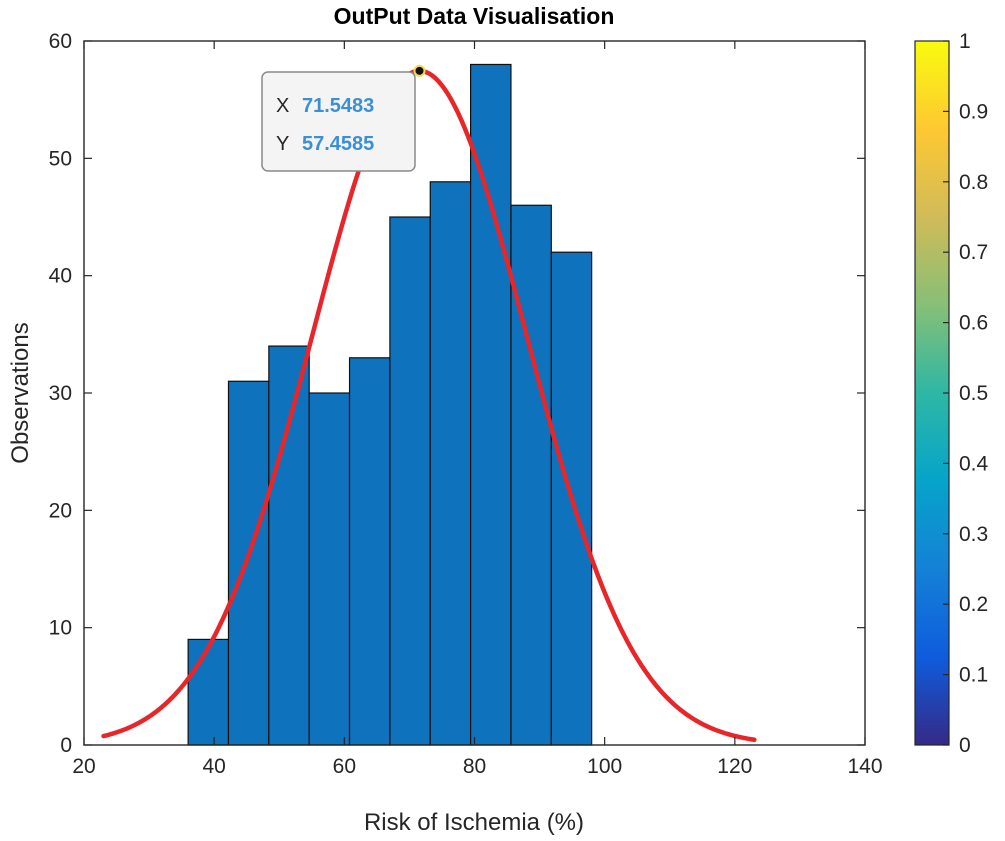 The height and width of the screenshot is (841, 1005). Describe the element at coordinates (474, 766) in the screenshot. I see `x-tick-label: 80` at that location.